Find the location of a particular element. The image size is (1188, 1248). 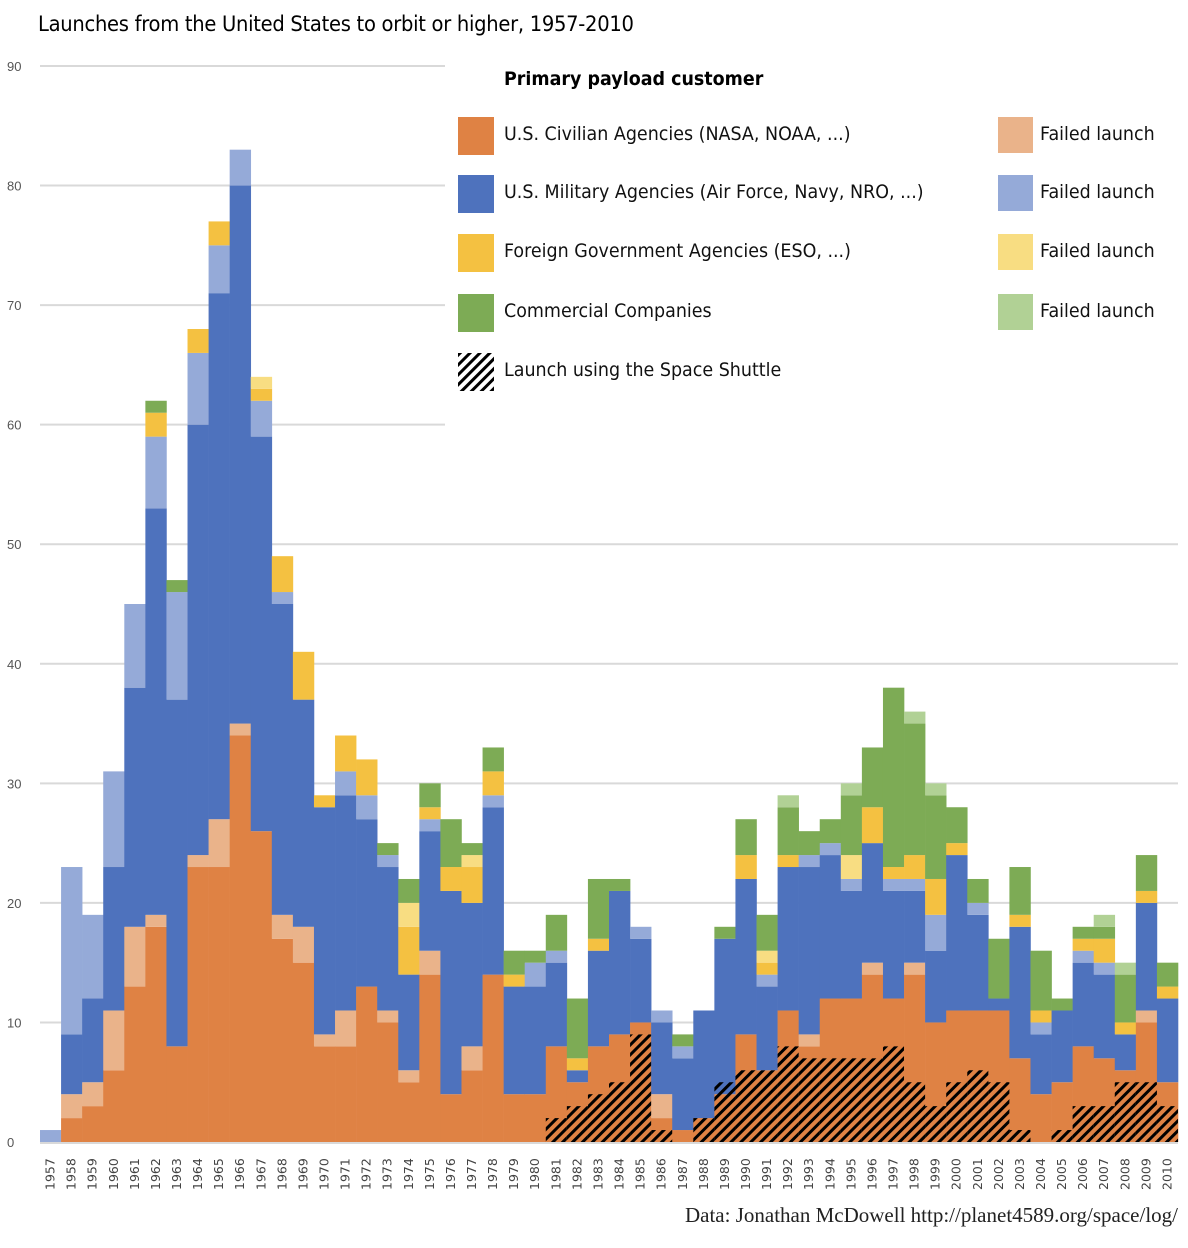

x-tick-label: 2007 is located at coordinates (1103, 1174).